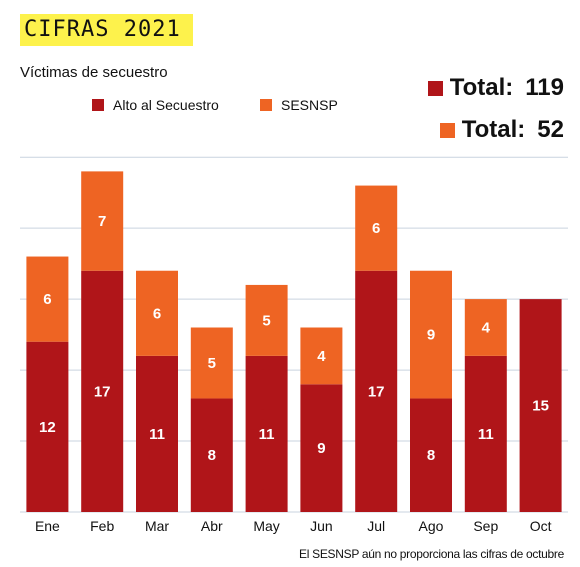  I want to click on bar-alto-sep, so click(485, 433).